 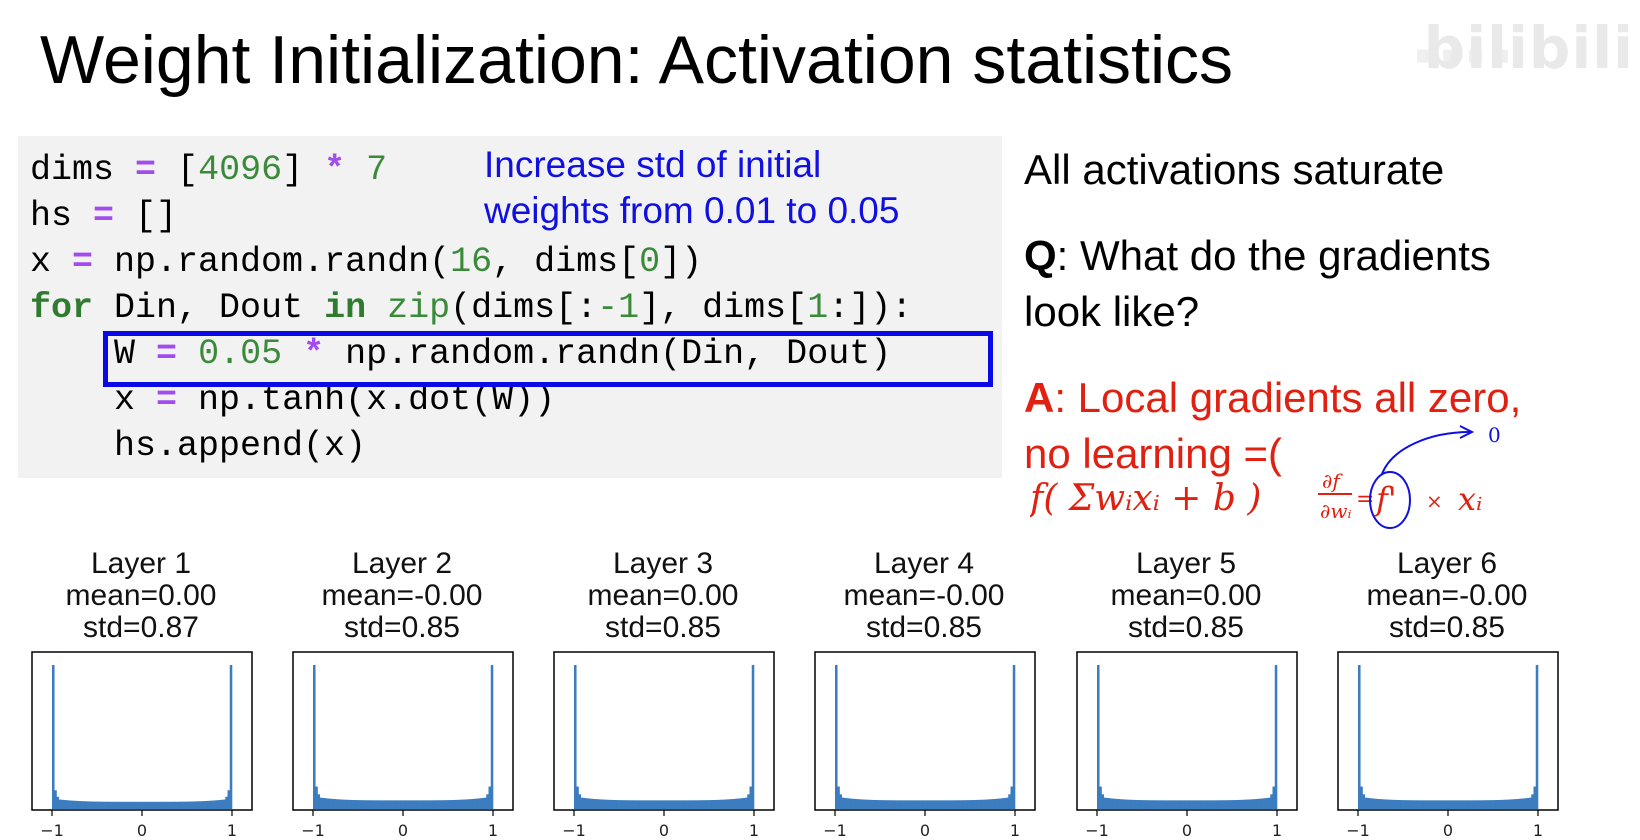 I want to click on saturate-statement: All activations saturate, so click(x=1234, y=169).